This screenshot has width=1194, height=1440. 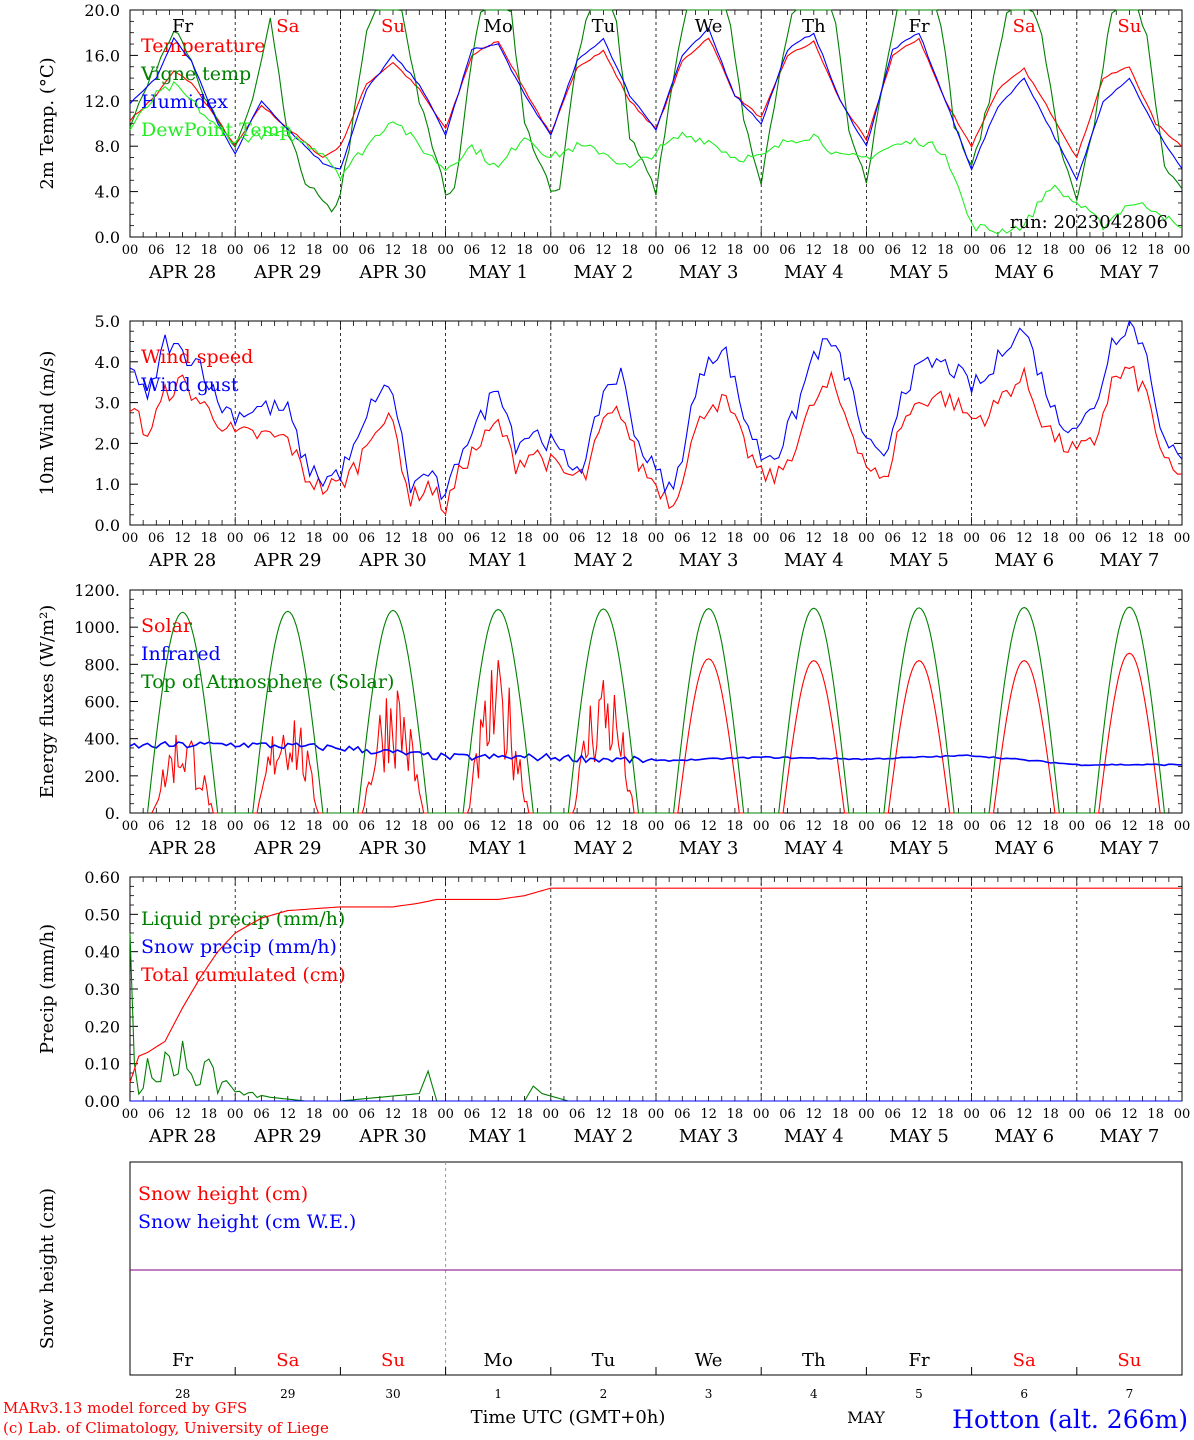 I want to click on footer-axis-title: Time UTC (GMT+0h), so click(x=568, y=1417).